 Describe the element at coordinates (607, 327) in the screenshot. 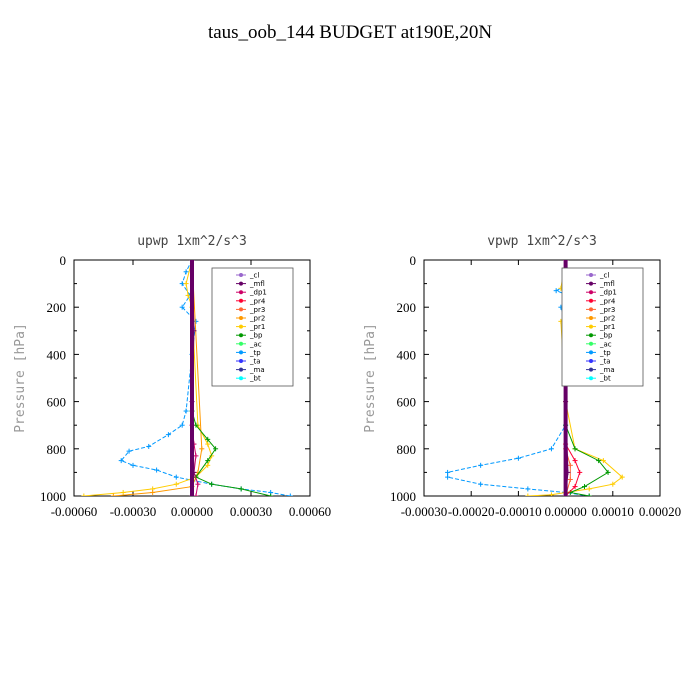

I see `panel-2-legend-label: _pr1` at that location.